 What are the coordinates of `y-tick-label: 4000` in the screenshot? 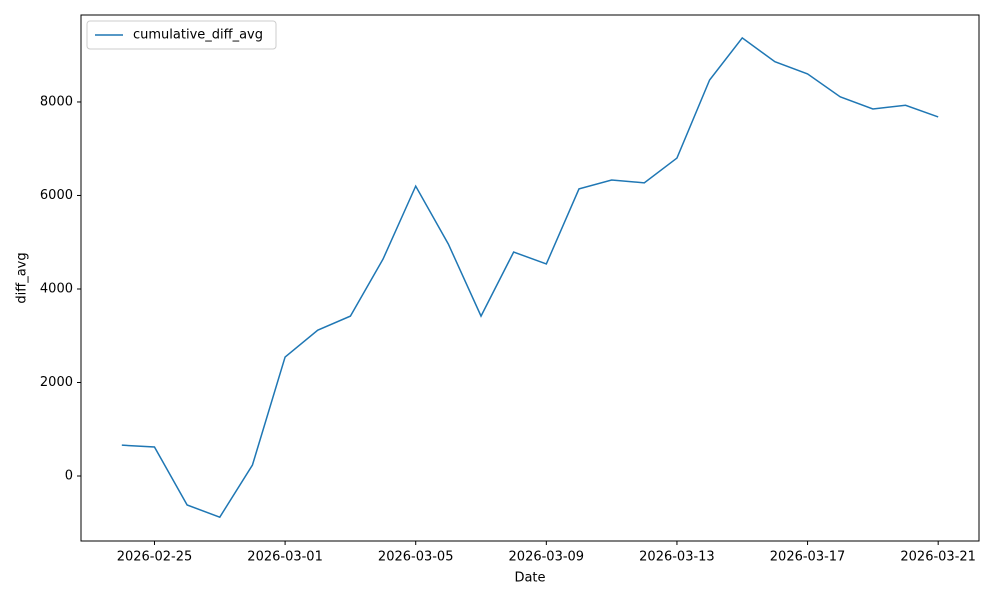 It's located at (56, 288).